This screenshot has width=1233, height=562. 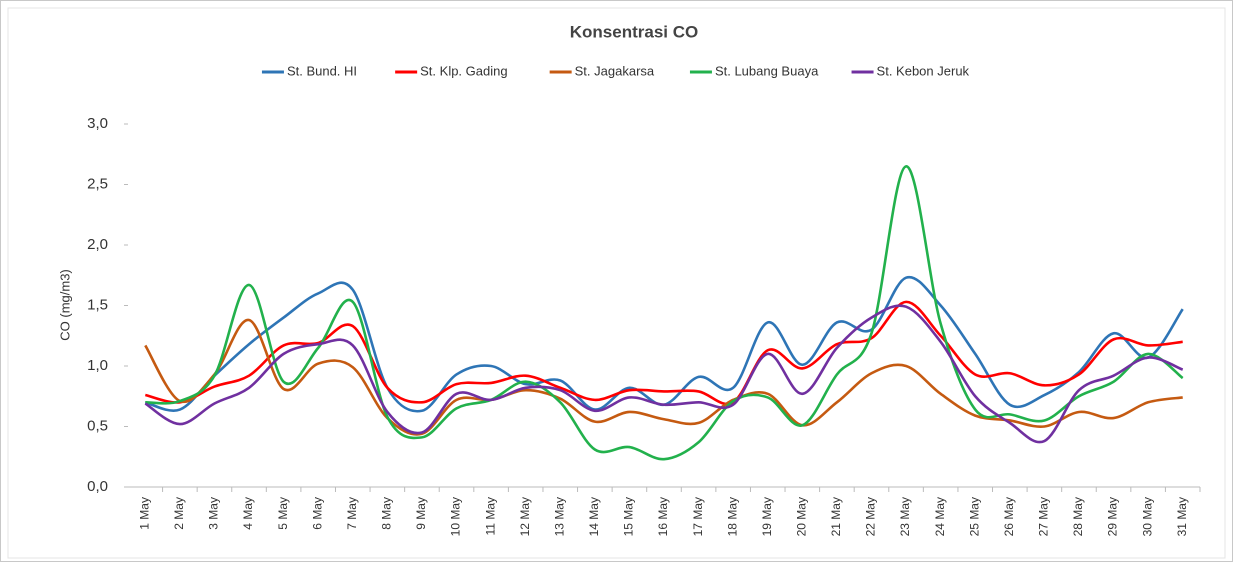 What do you see at coordinates (387, 513) in the screenshot?
I see `x-tick-label: 8 May` at bounding box center [387, 513].